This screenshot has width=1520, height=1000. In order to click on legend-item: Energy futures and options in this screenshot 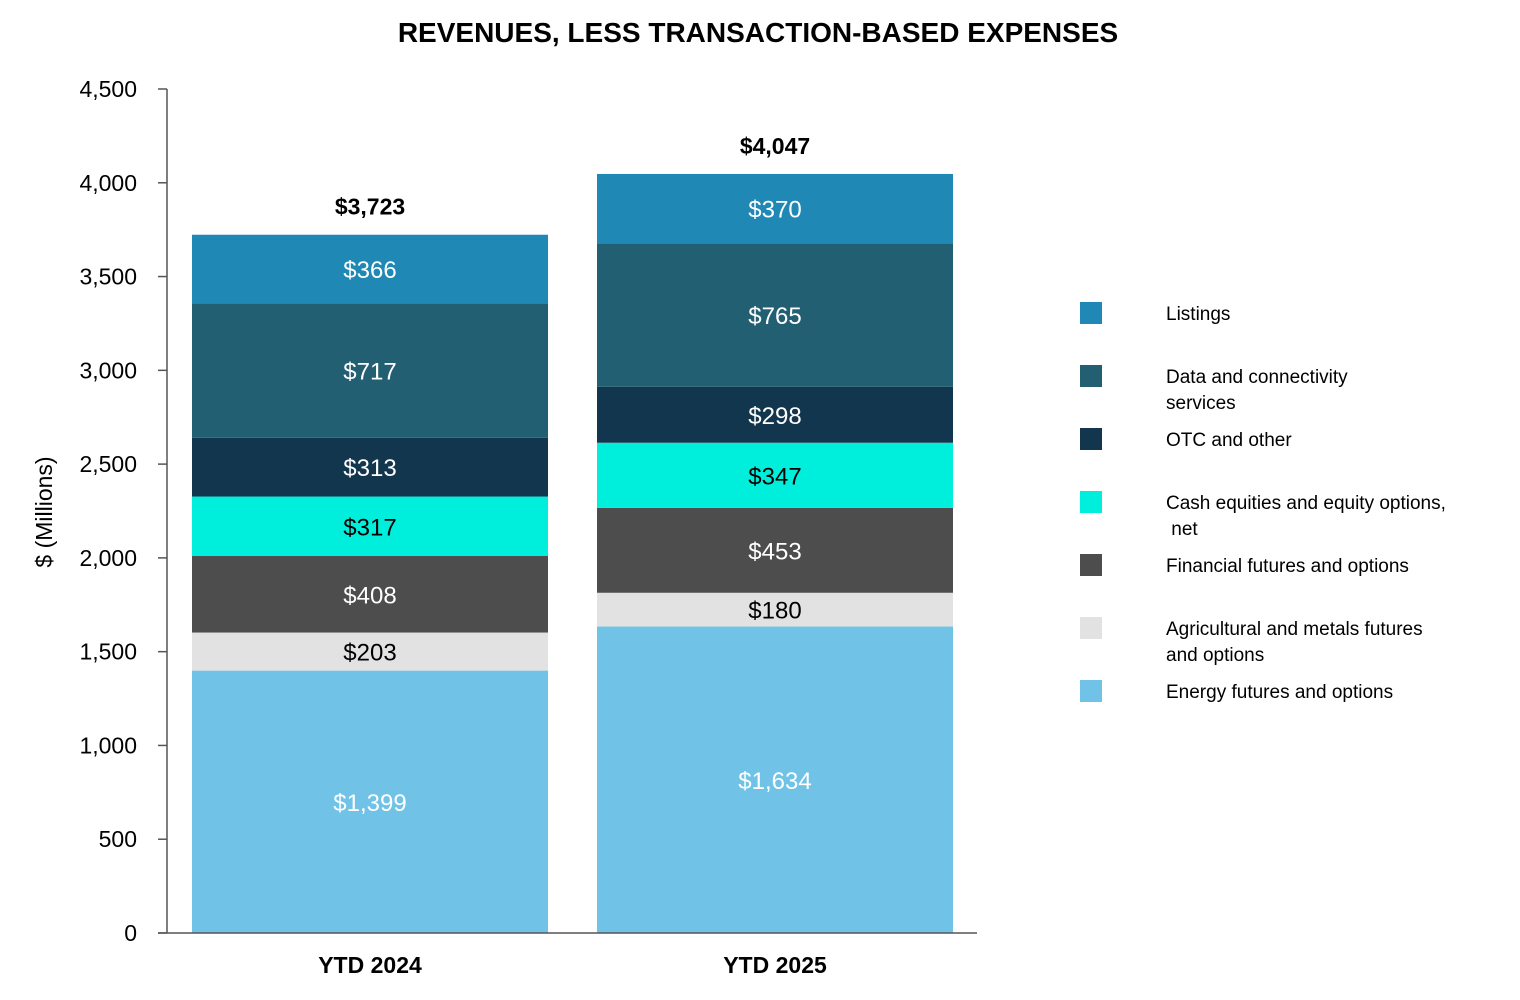, I will do `click(1236, 691)`.